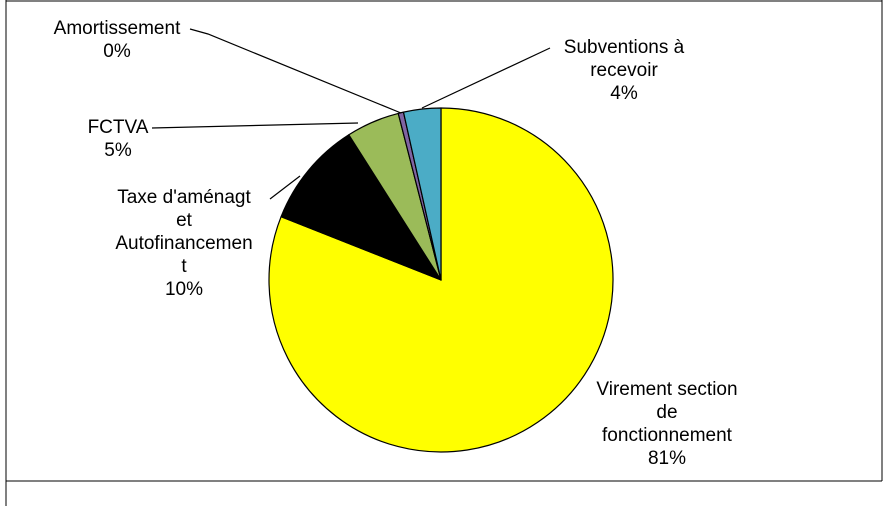 This screenshot has height=511, width=890. What do you see at coordinates (486, 78) in the screenshot?
I see `leader-line-subventions-a-recevoir` at bounding box center [486, 78].